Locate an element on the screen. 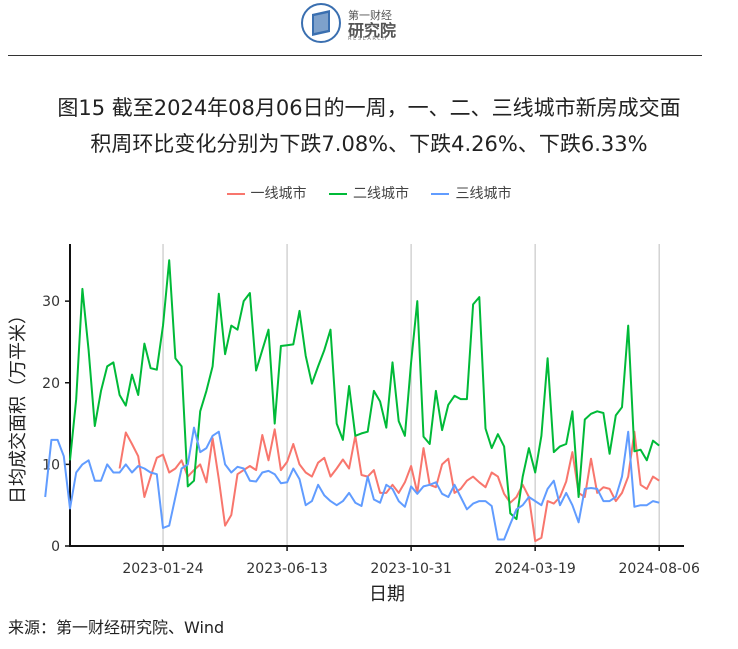 This screenshot has height=649, width=738. legend: 一线城市 二线城市 三线城市 is located at coordinates (369, 193).